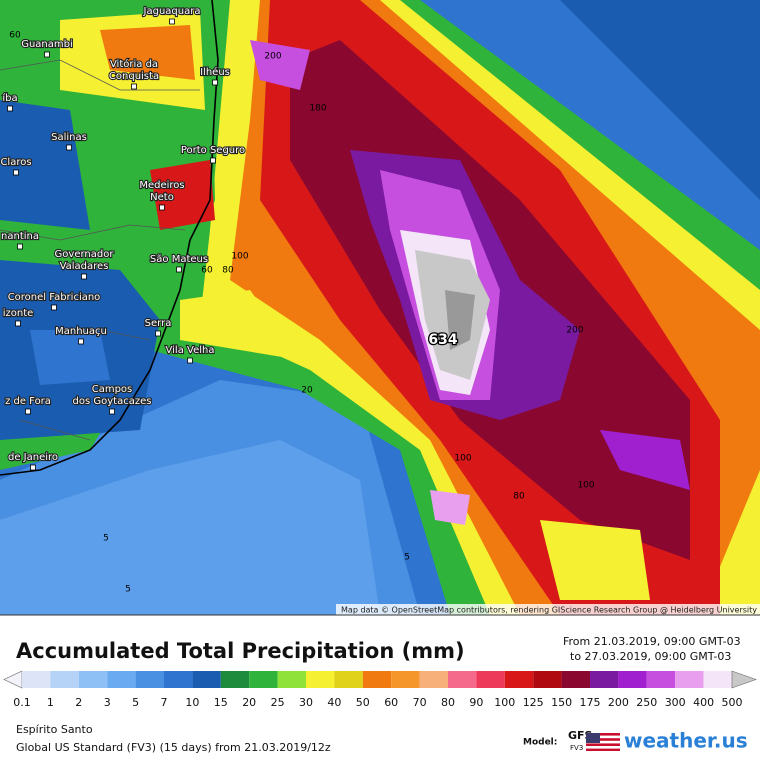 This screenshot has width=760, height=764. What do you see at coordinates (618, 702) in the screenshot?
I see `colorbar-label: 200` at bounding box center [618, 702].